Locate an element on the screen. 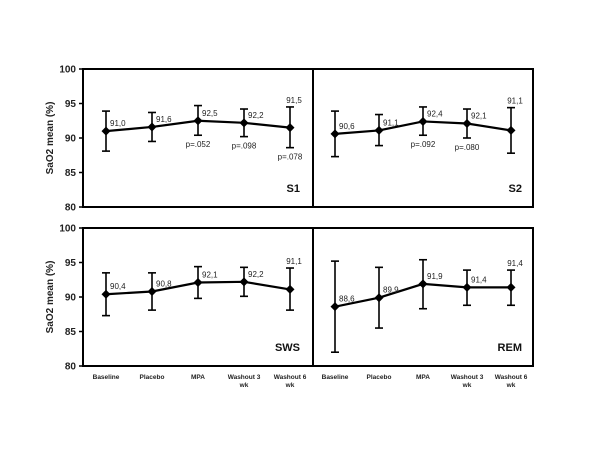  data-label: 88,6 is located at coordinates (347, 299).